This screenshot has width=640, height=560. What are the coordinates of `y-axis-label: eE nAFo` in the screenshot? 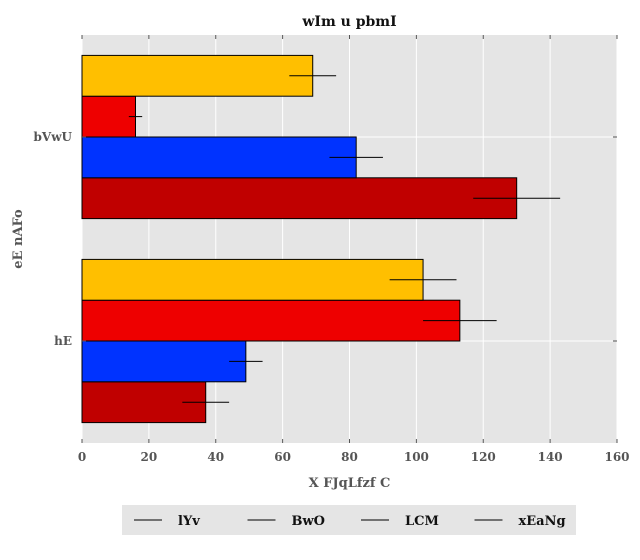 It's located at (18, 239).